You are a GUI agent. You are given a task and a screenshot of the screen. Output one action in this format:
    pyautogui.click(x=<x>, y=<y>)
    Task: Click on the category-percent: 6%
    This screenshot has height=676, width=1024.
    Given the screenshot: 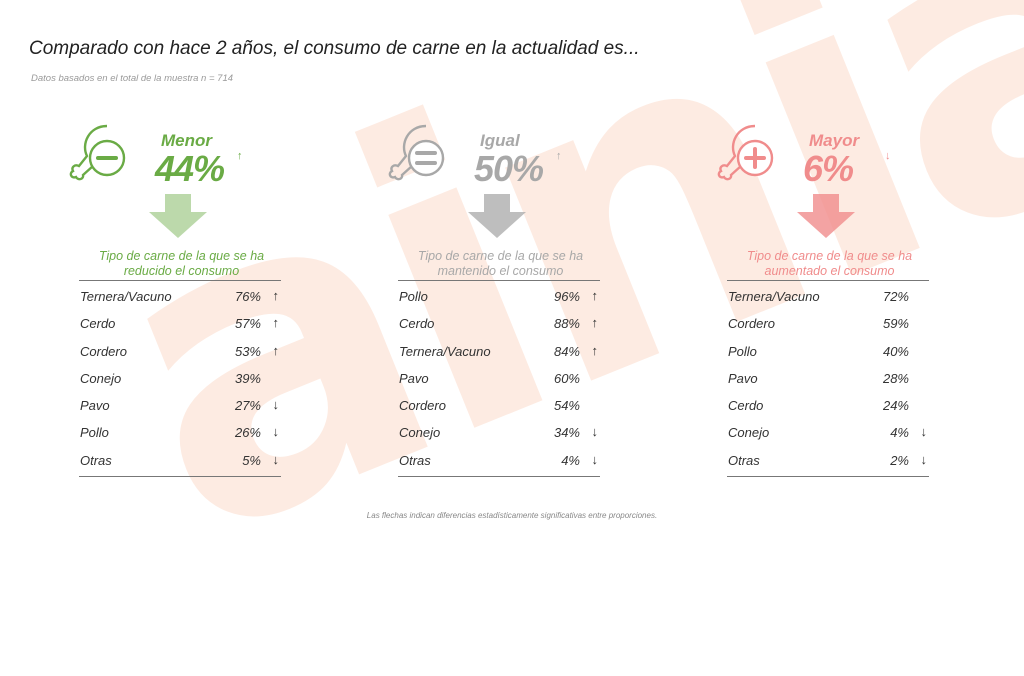 What is the action you would take?
    pyautogui.click(x=828, y=168)
    